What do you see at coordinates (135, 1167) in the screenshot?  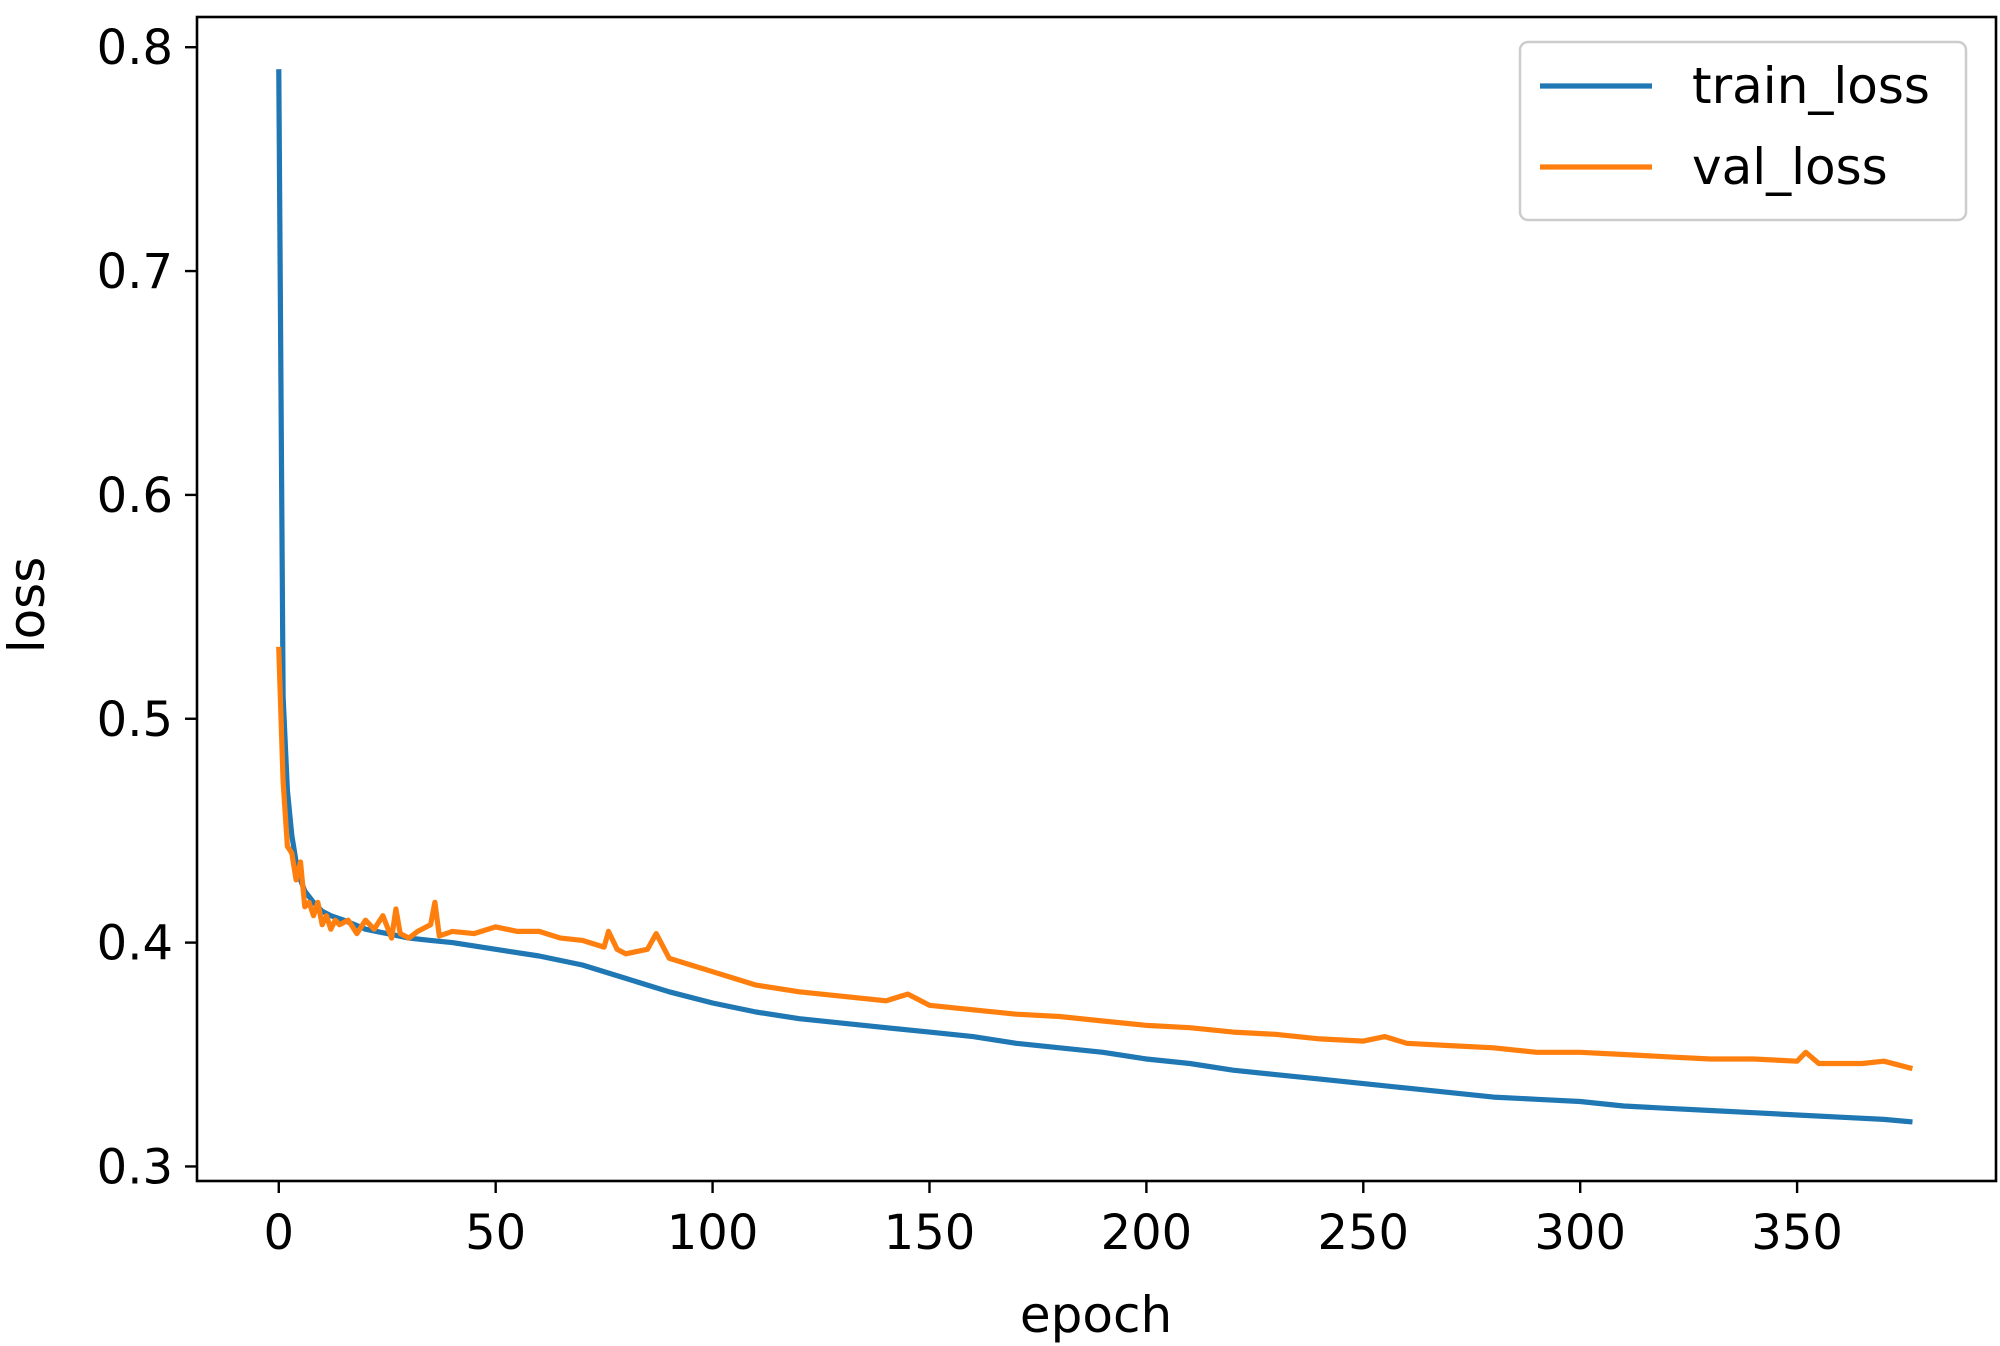 I see `y-tick-label: 0.3` at bounding box center [135, 1167].